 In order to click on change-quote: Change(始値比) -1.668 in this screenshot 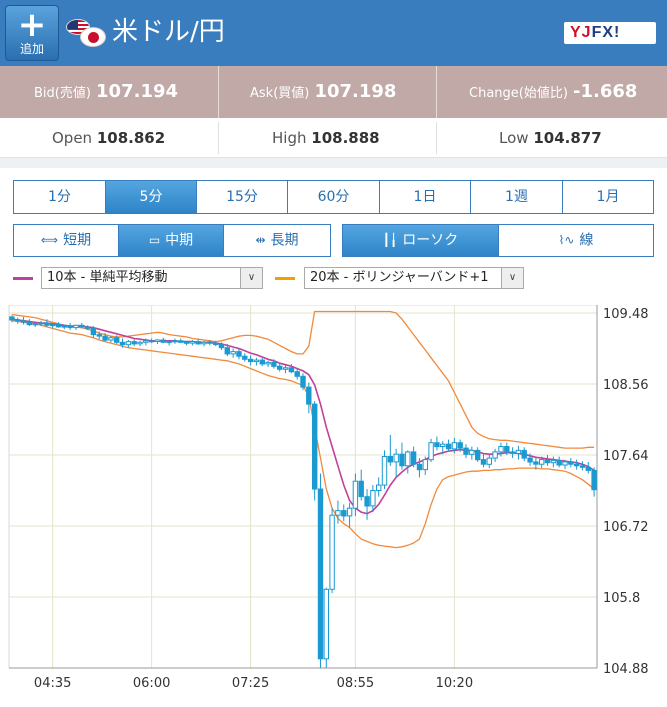, I will do `click(553, 92)`.